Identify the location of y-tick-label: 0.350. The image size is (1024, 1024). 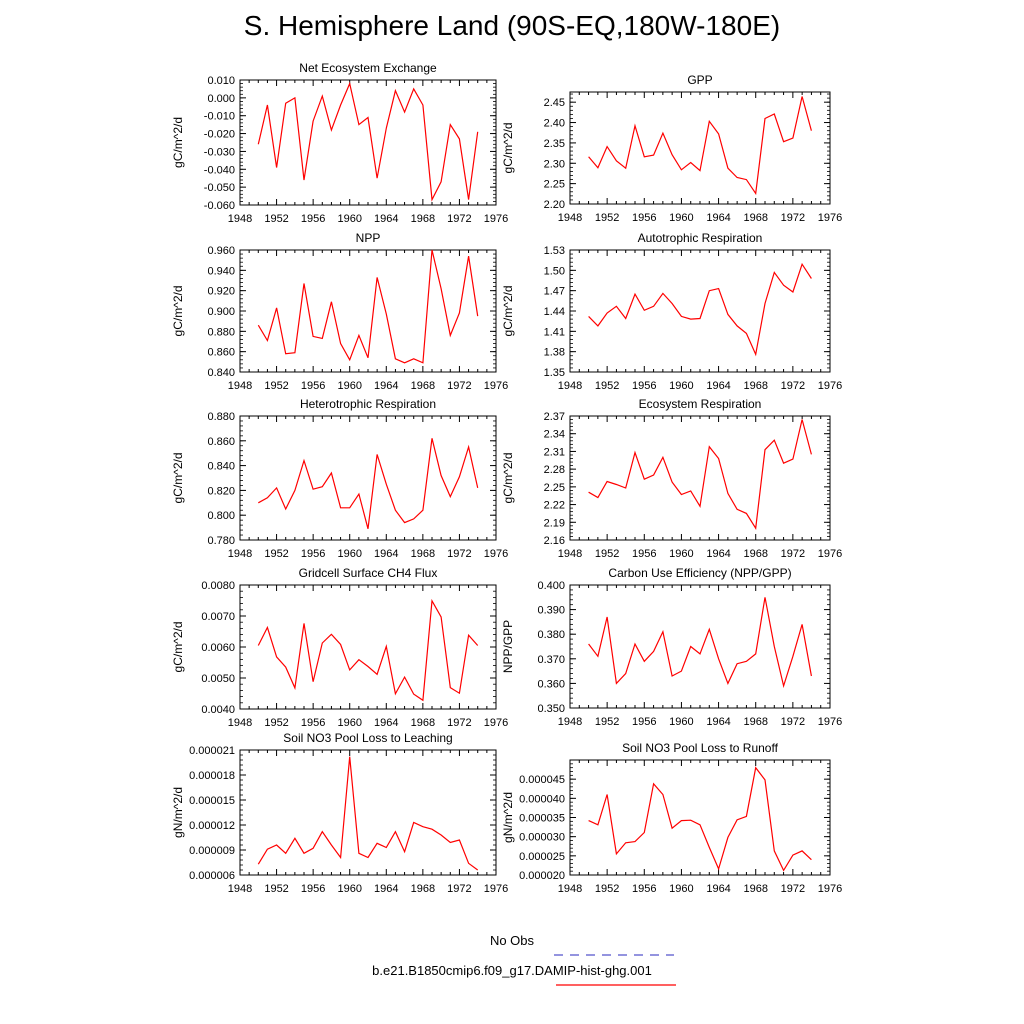
(551, 709).